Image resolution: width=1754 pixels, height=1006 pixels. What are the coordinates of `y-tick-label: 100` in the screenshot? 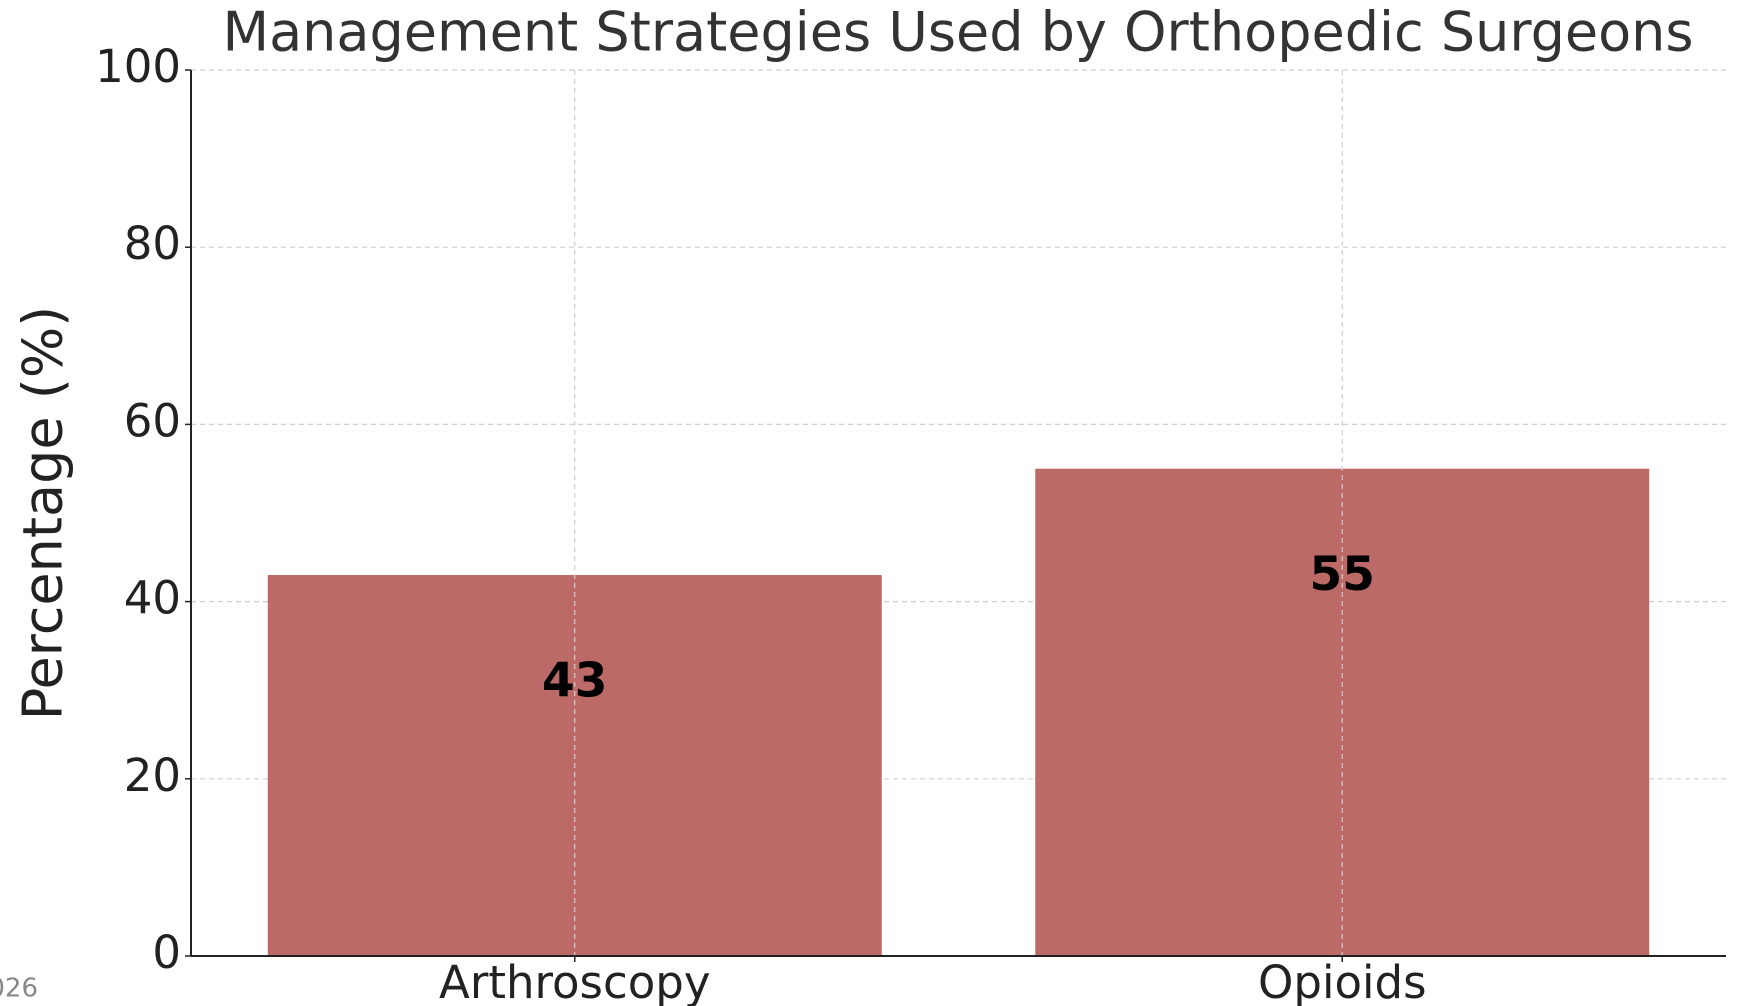 It's located at (138, 66).